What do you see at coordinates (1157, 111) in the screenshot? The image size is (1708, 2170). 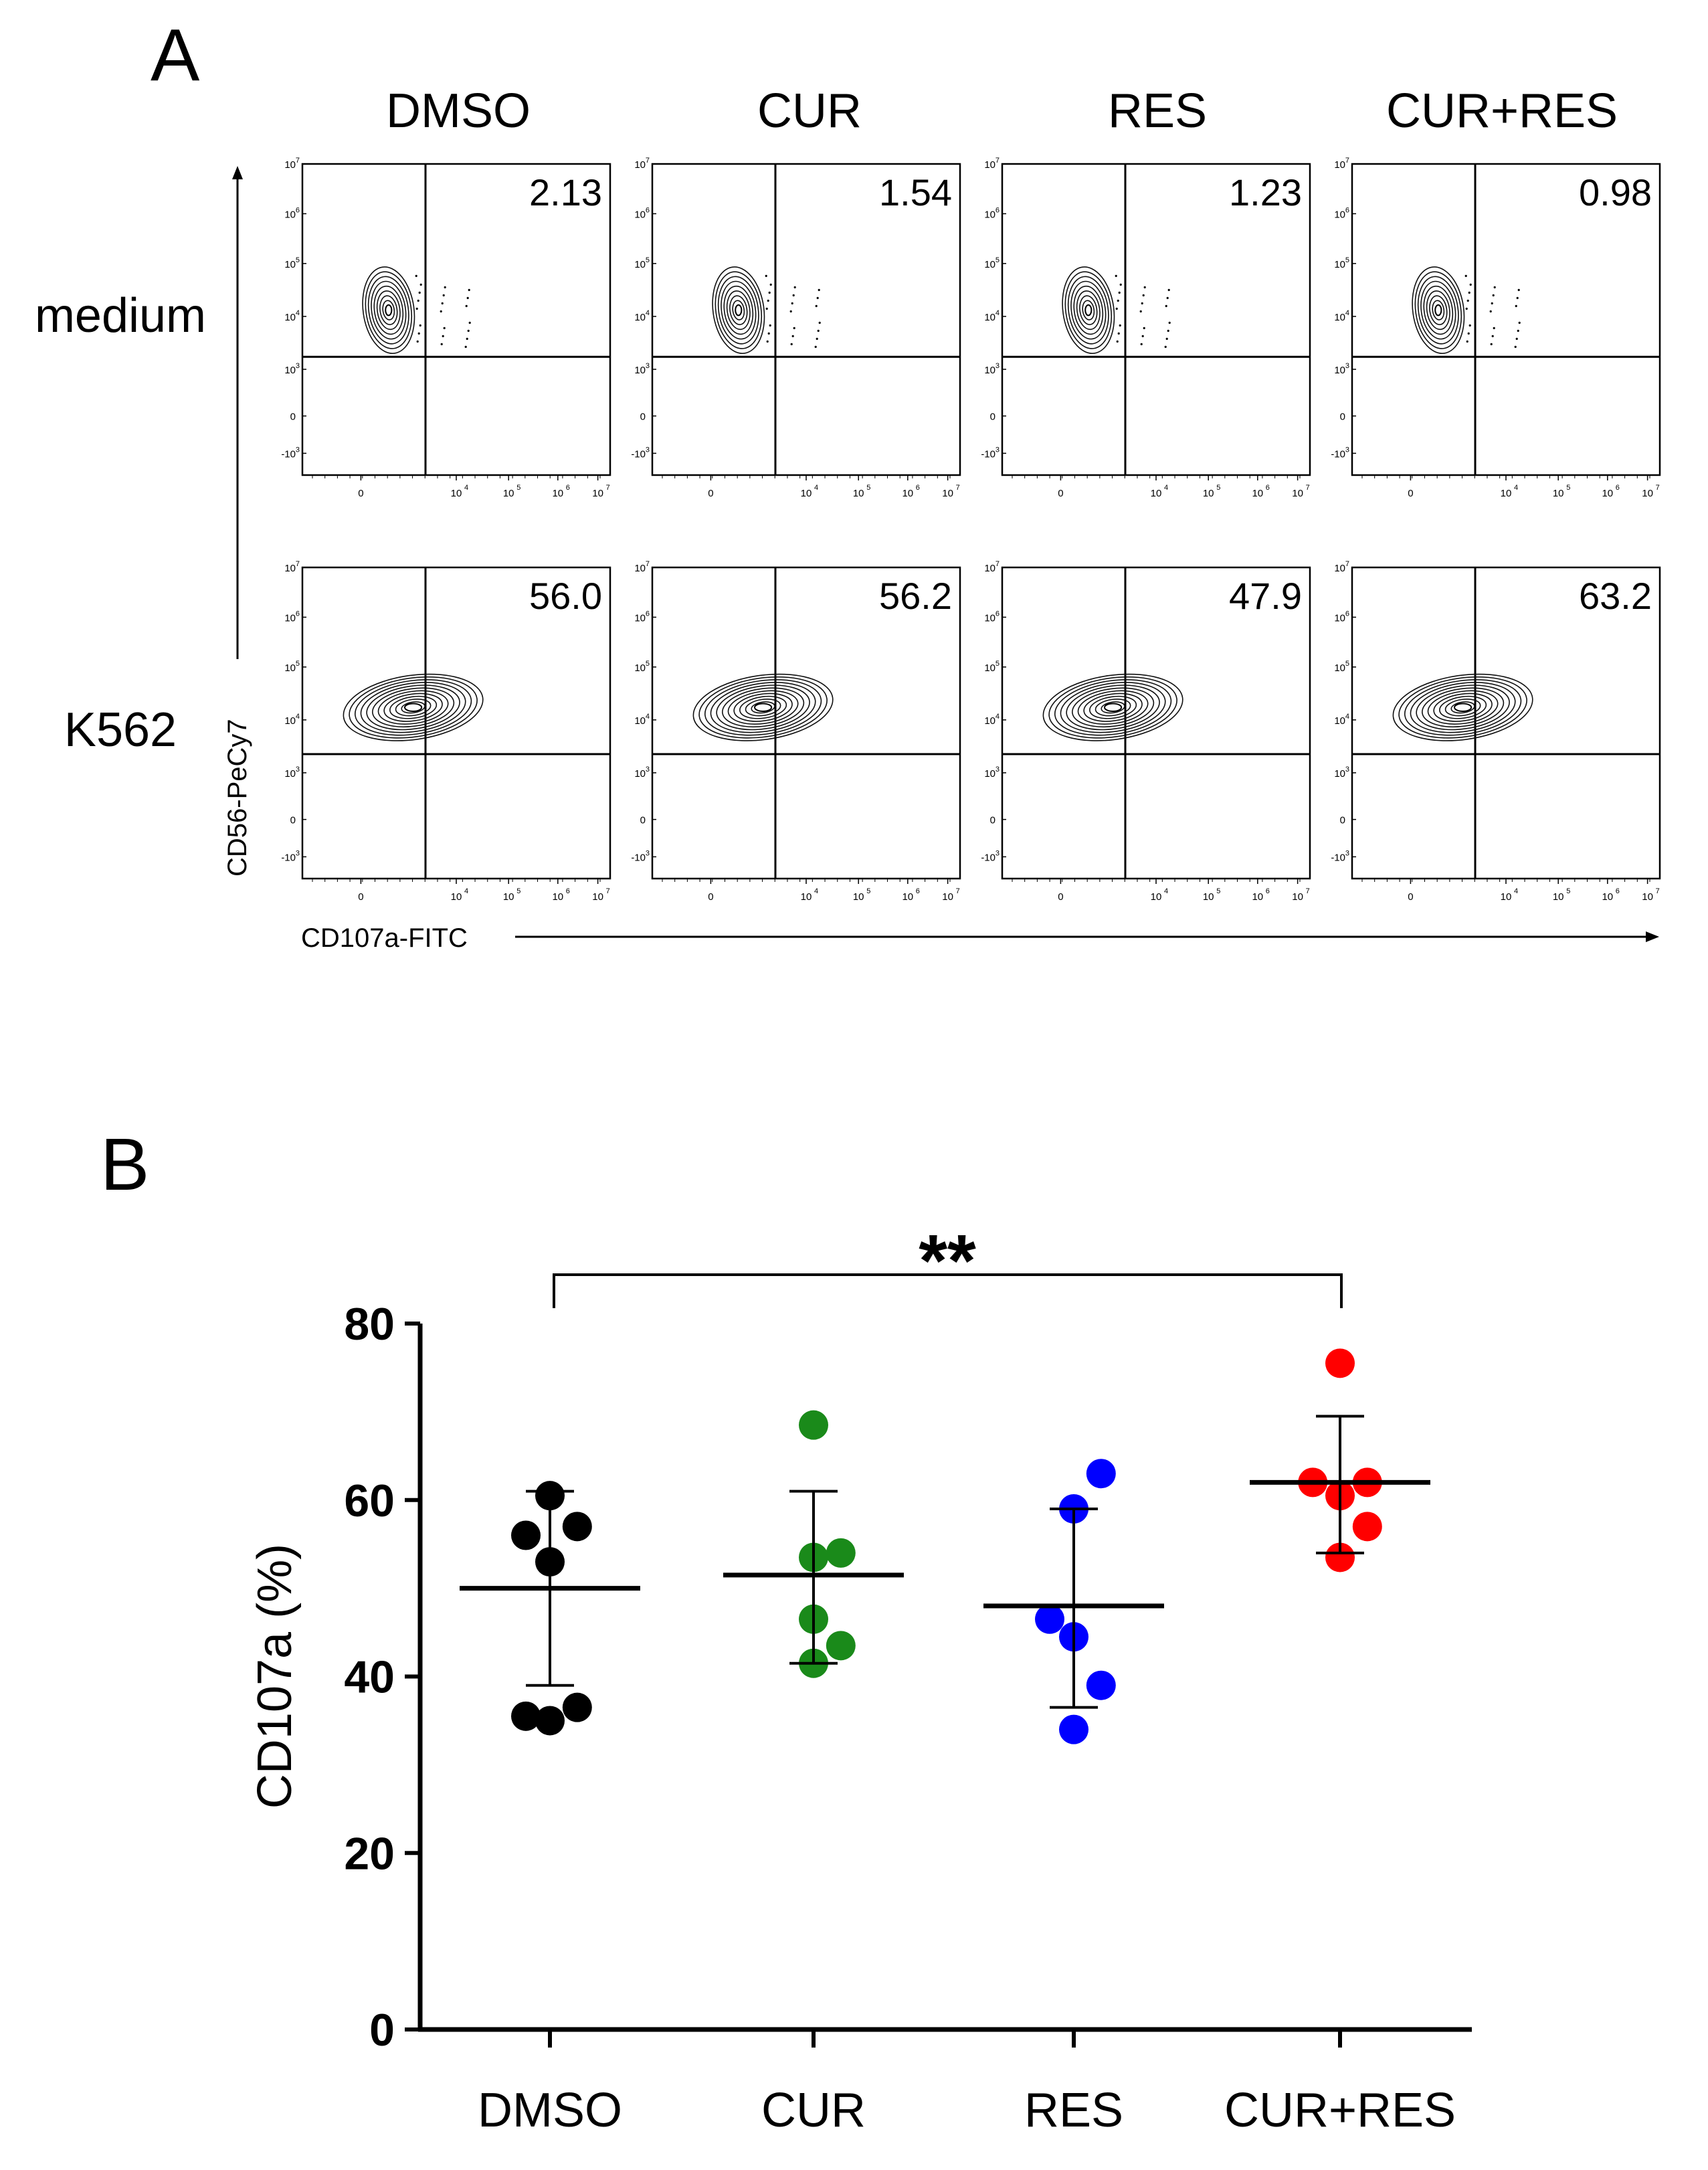 I see `column-title-res: RES` at bounding box center [1157, 111].